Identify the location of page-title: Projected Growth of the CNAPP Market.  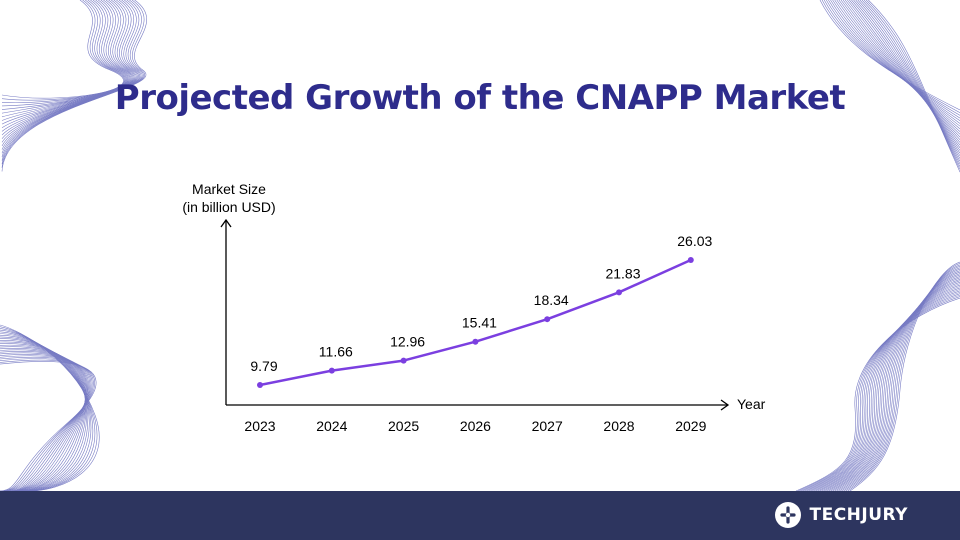
(480, 98).